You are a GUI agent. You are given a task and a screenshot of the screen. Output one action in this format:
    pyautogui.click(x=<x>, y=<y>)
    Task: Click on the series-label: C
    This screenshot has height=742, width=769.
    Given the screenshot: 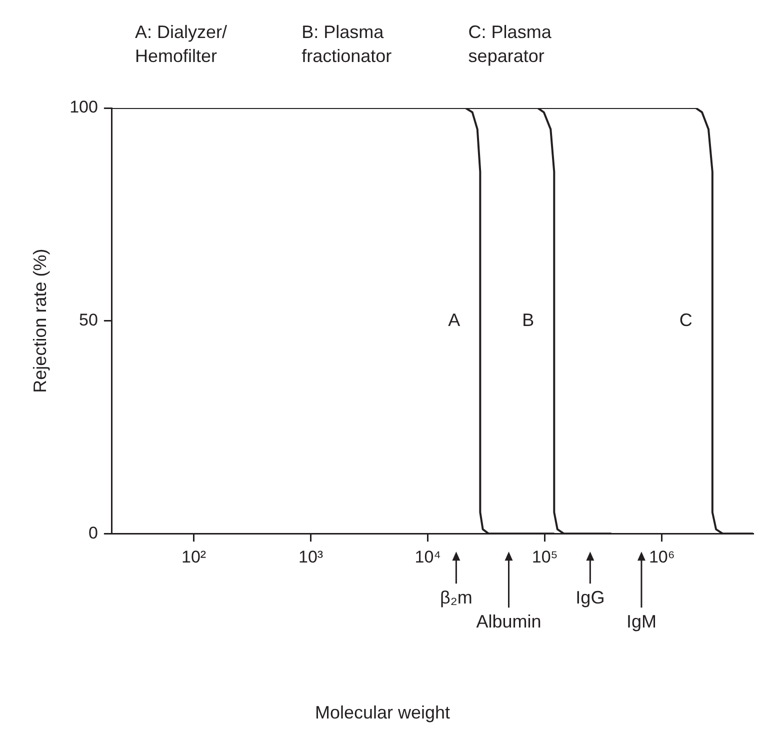 What is the action you would take?
    pyautogui.click(x=685, y=320)
    